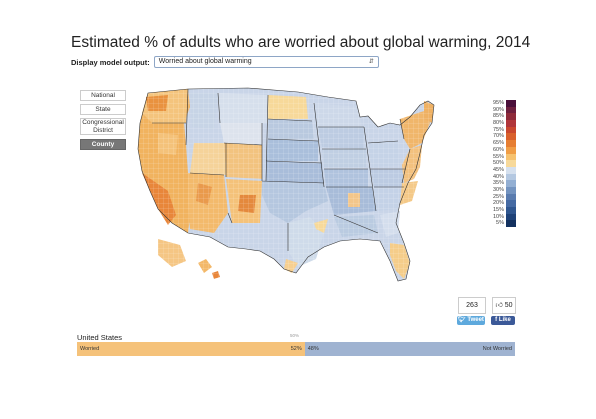 The height and width of the screenshot is (419, 596). What do you see at coordinates (313, 349) in the screenshot?
I see `not-worried-percent: 48%` at bounding box center [313, 349].